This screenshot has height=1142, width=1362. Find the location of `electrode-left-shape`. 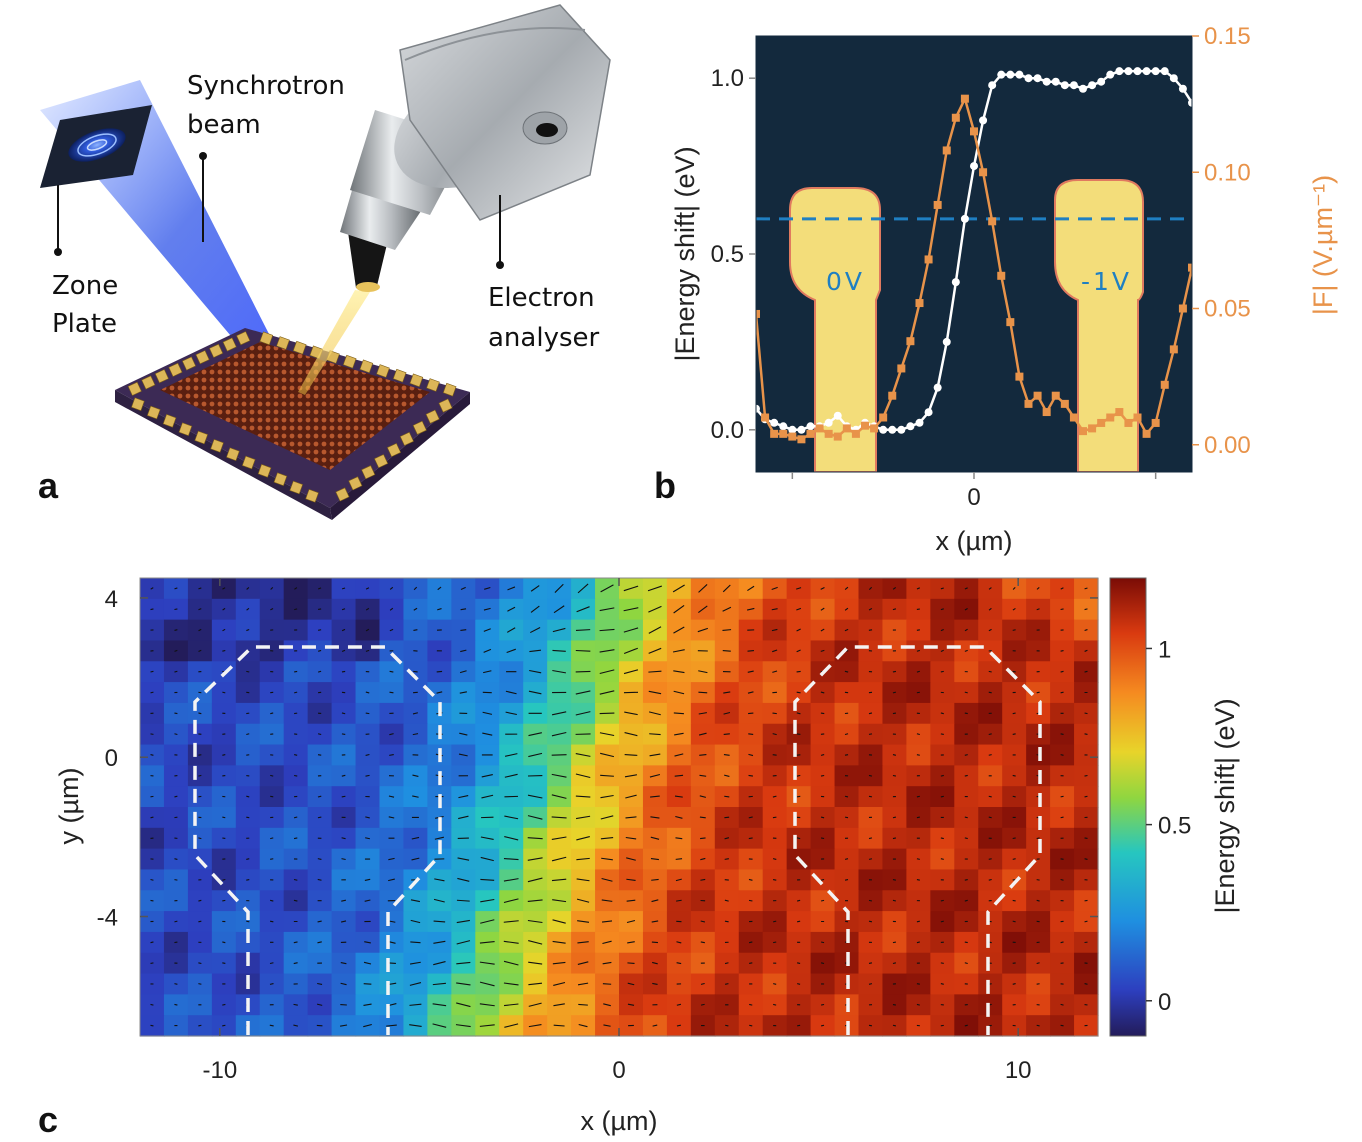

electrode-left-shape is located at coordinates (835, 329).